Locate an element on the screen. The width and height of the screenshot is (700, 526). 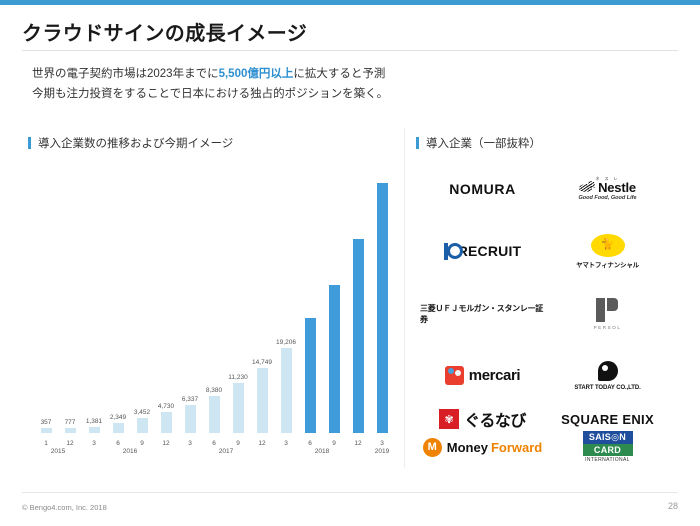
money-forward-circle-icon is located at coordinates (432, 447).